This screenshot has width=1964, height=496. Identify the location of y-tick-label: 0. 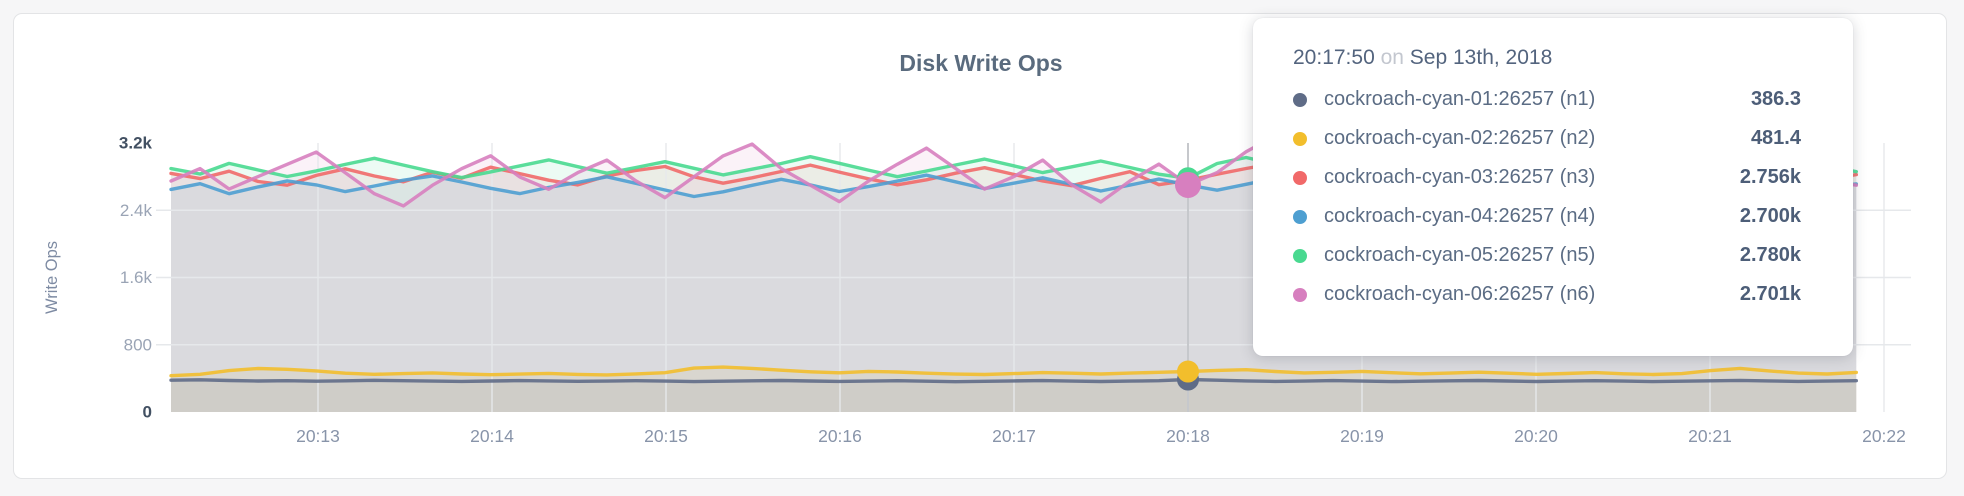
(147, 412).